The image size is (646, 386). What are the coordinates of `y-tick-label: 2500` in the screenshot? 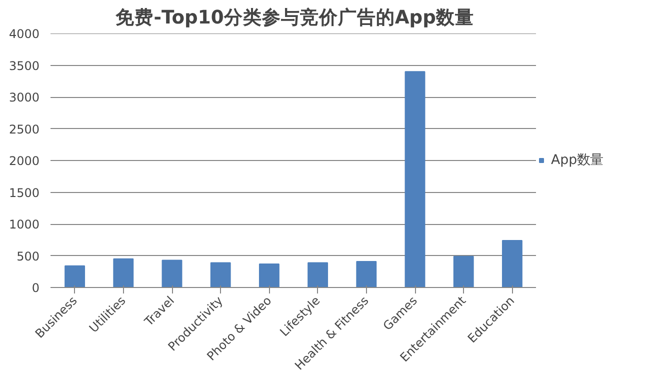 It's located at (24, 129).